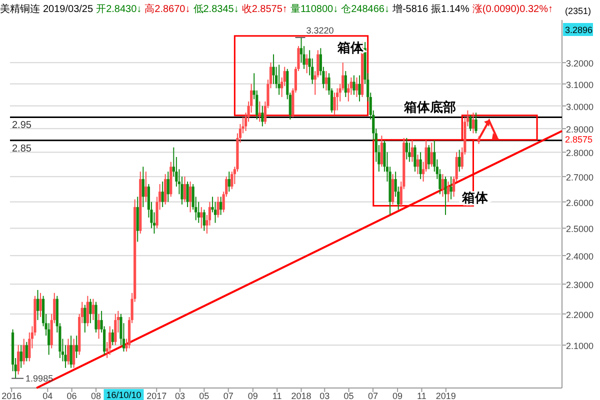 This screenshot has width=600, height=400. What do you see at coordinates (47, 395) in the screenshot?
I see `x-tick-label: 04` at bounding box center [47, 395].